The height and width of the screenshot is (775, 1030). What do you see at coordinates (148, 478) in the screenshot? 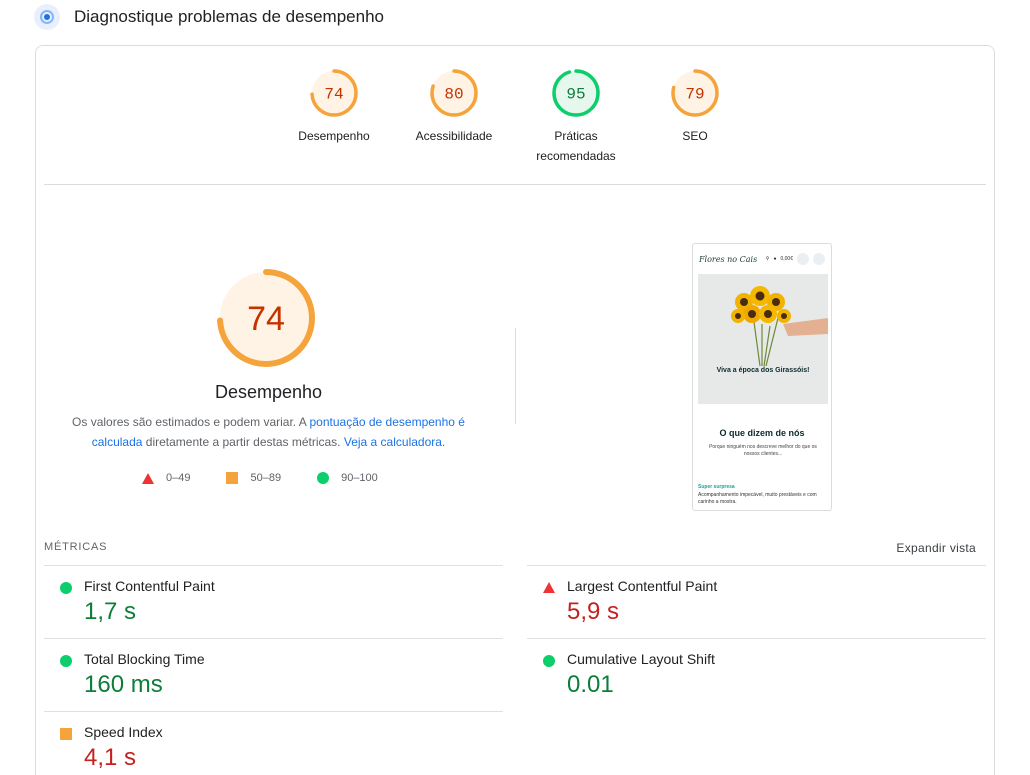
I see `triangle-icon` at bounding box center [148, 478].